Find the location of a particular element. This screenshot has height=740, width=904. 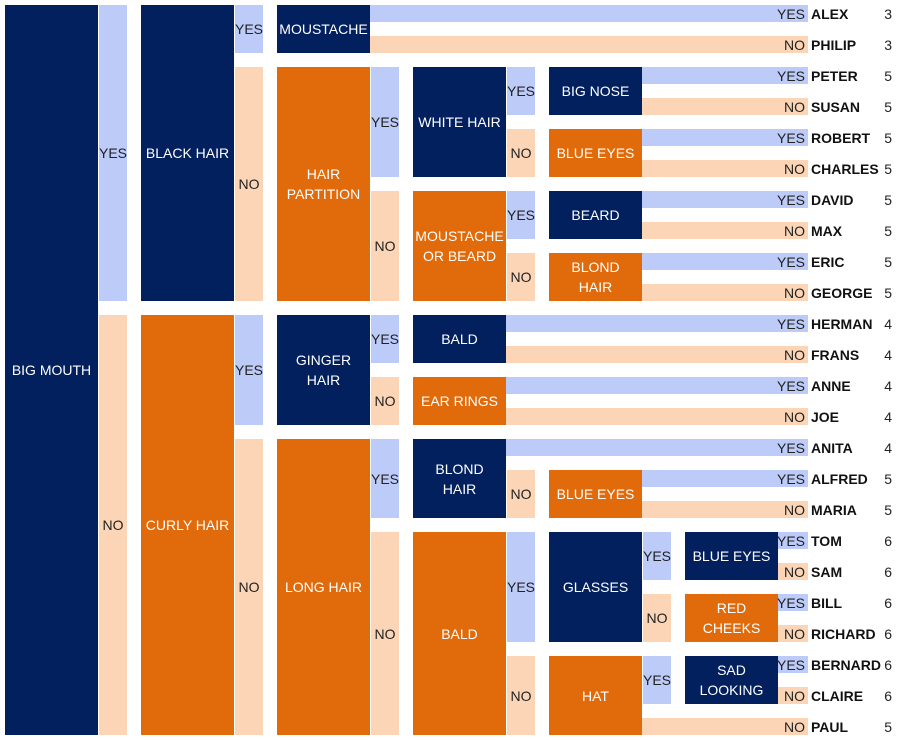

character-name: SAM is located at coordinates (827, 572).